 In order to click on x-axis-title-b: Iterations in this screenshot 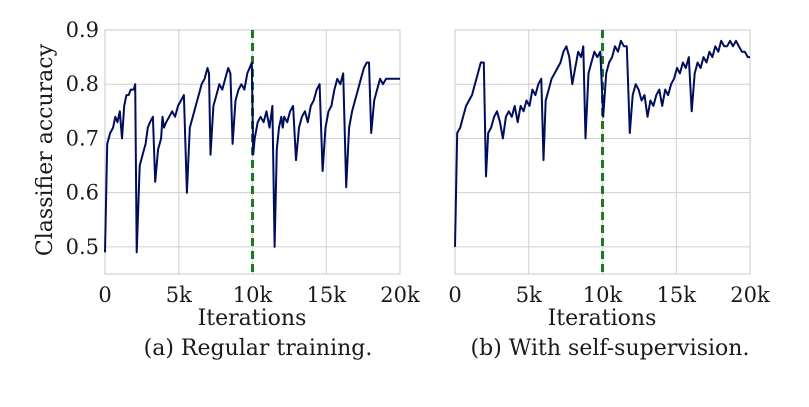, I will do `click(602, 318)`.